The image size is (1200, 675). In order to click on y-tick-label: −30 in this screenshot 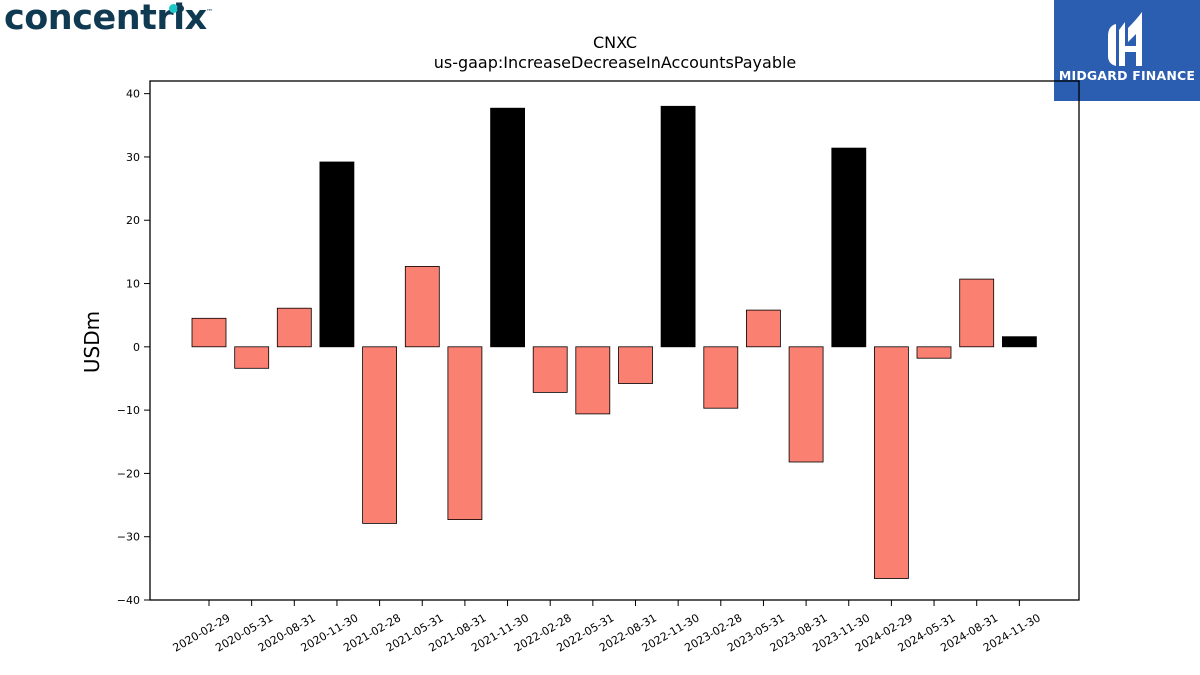, I will do `click(128, 537)`.